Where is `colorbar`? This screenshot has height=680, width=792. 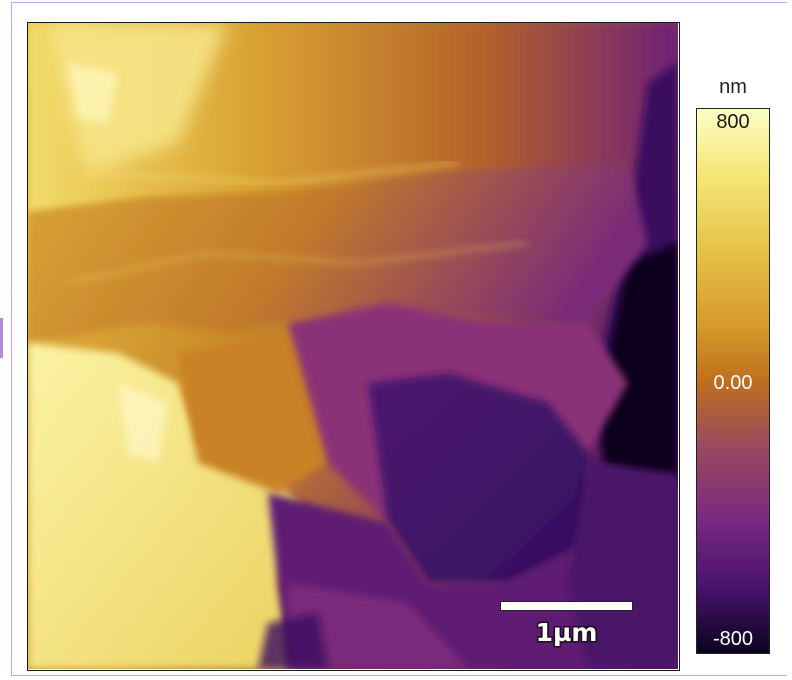 colorbar is located at coordinates (733, 381).